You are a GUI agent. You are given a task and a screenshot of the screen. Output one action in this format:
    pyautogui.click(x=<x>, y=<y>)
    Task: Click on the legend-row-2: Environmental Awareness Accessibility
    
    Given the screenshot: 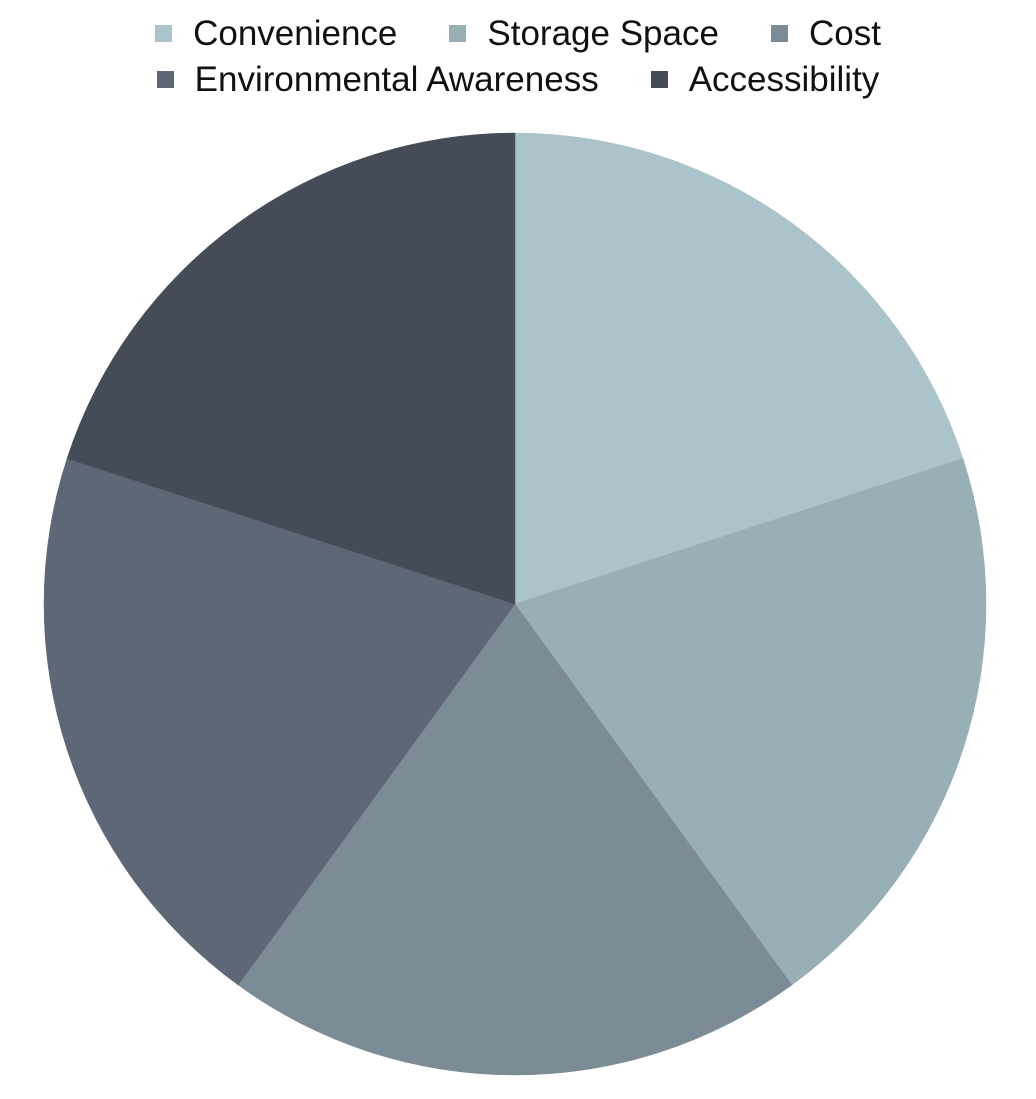 What is the action you would take?
    pyautogui.click(x=518, y=79)
    